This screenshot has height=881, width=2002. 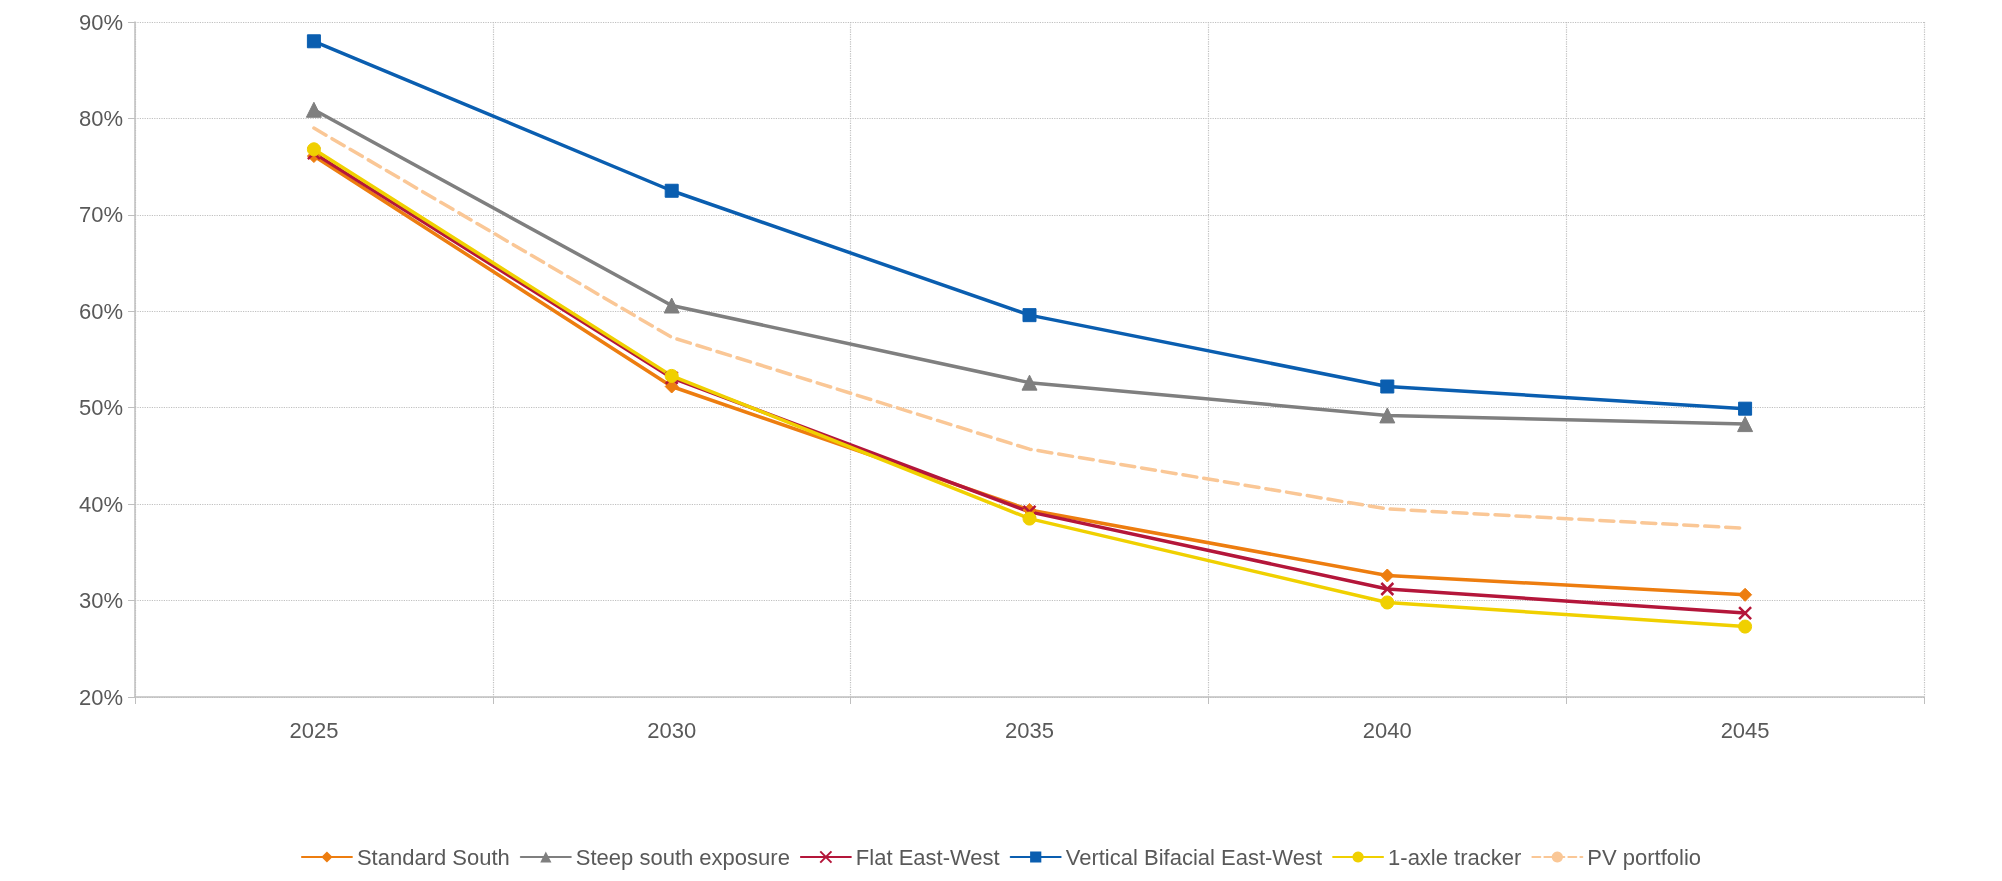 I want to click on y-tick-label: 80%, so click(x=100, y=118).